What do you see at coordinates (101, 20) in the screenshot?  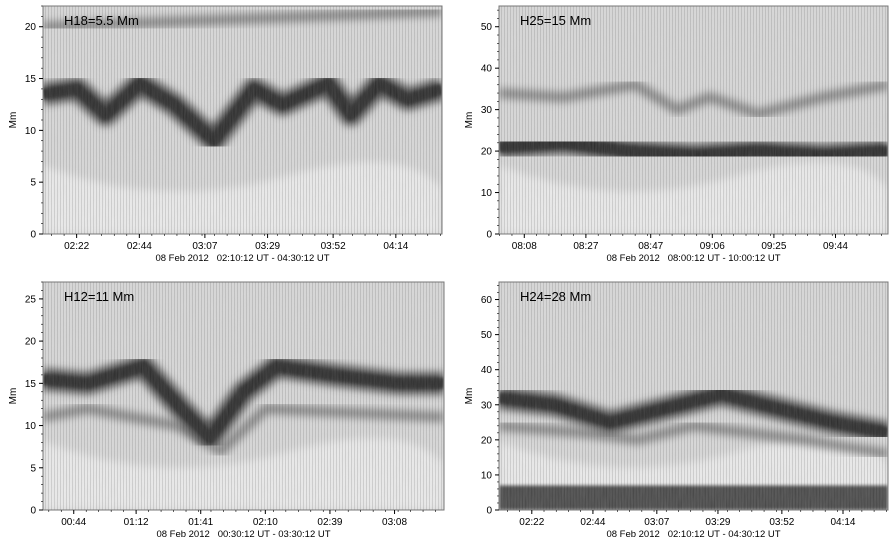 I see `panel-title: H18=5.5 Mm` at bounding box center [101, 20].